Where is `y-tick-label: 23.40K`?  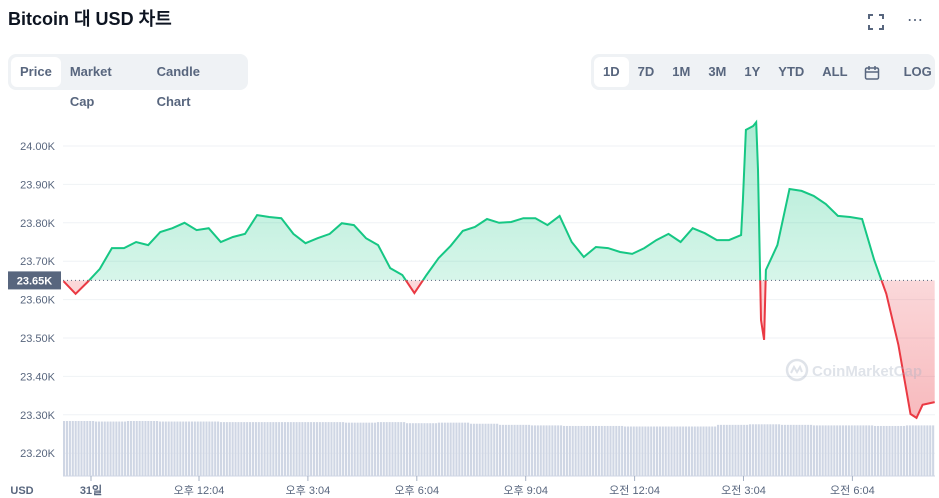
y-tick-label: 23.40K is located at coordinates (38, 377).